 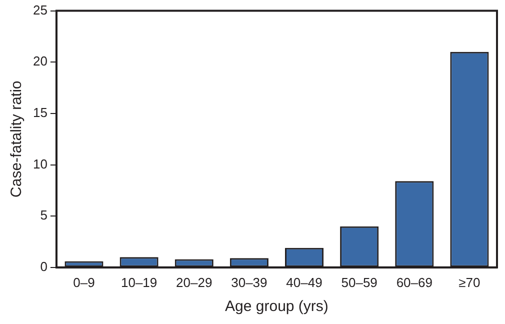 What do you see at coordinates (44, 215) in the screenshot?
I see `y-tick-label: 5` at bounding box center [44, 215].